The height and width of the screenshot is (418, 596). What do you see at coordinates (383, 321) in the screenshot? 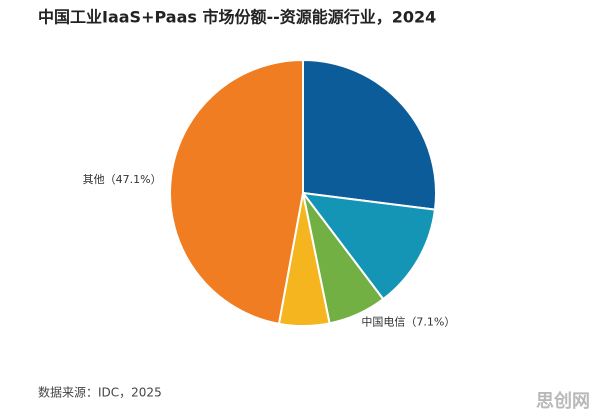
I see `category-label: 中国电信` at bounding box center [383, 321].